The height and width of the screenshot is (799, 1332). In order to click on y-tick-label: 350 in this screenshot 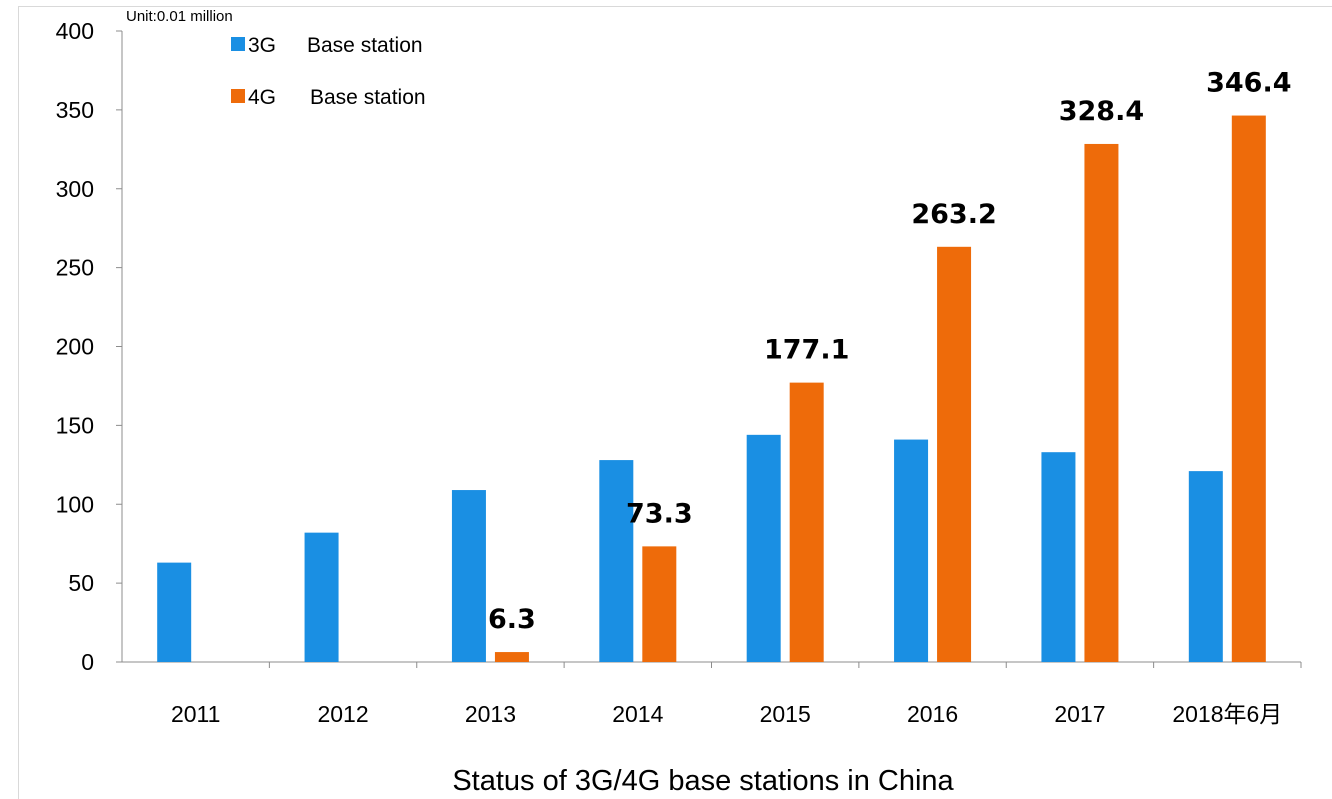, I will do `click(75, 110)`.